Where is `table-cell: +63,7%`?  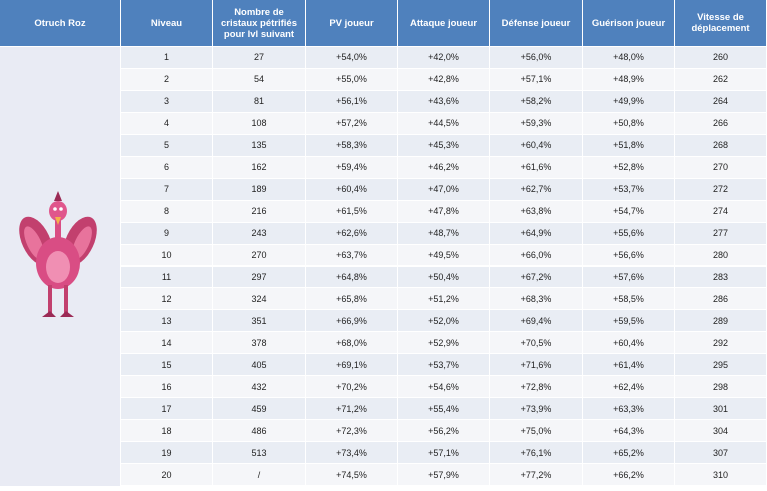
table-cell: +63,7% is located at coordinates (352, 255).